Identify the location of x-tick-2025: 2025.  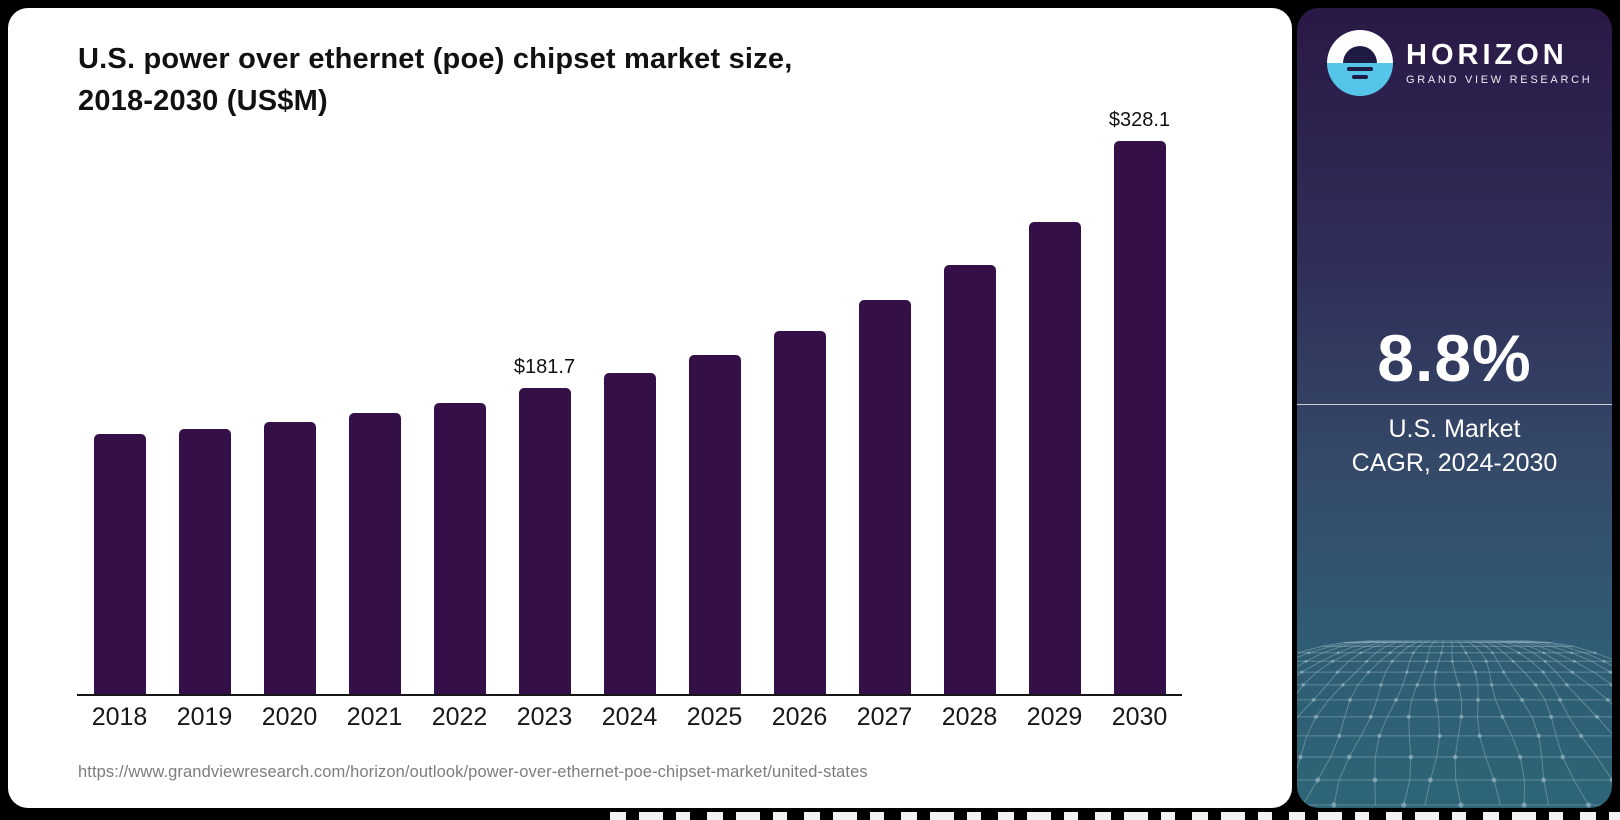
(714, 717).